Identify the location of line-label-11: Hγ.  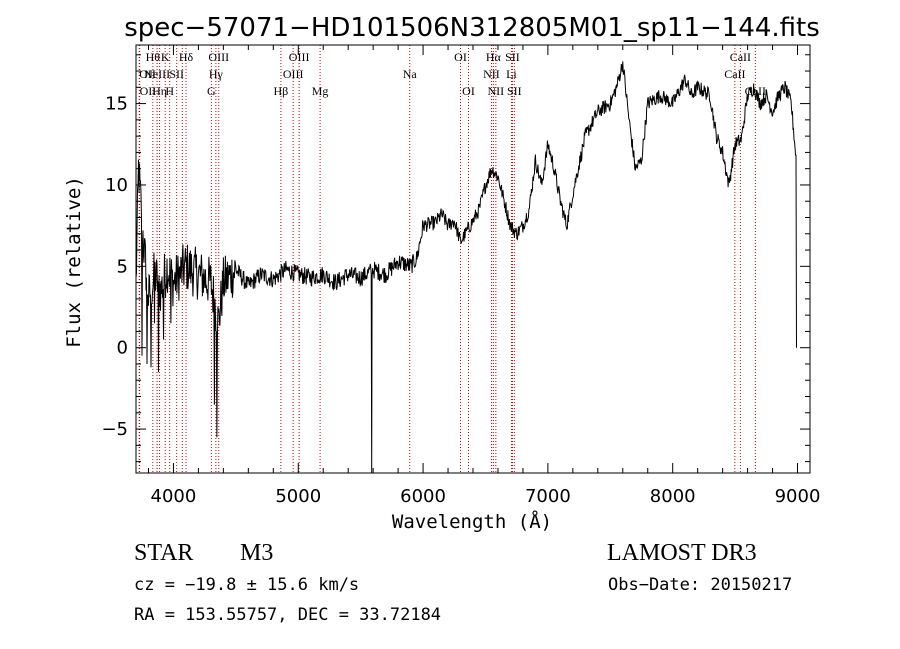
(216, 74).